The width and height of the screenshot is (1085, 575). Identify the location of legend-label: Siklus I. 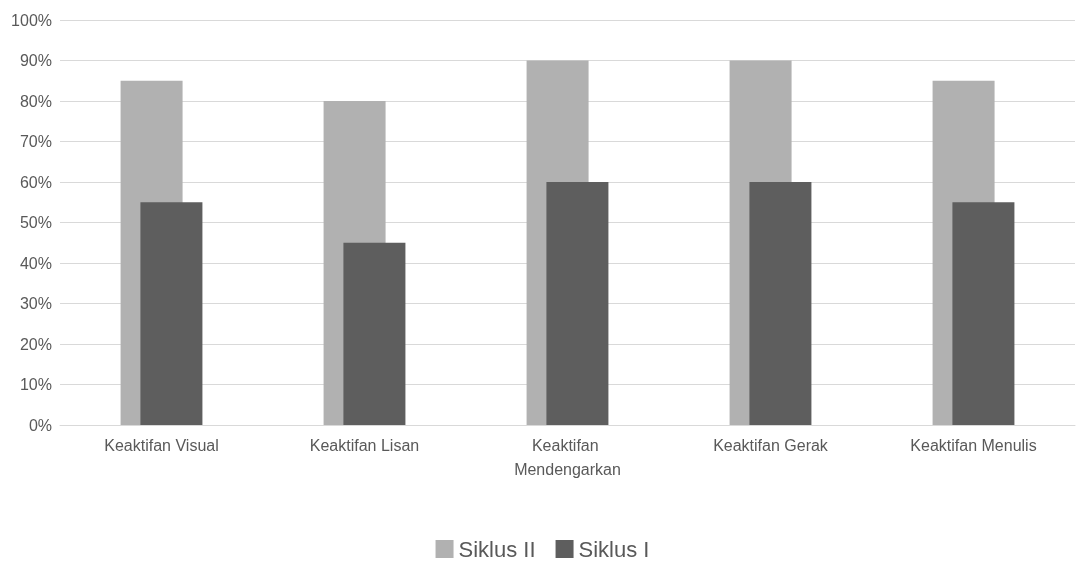
(614, 549).